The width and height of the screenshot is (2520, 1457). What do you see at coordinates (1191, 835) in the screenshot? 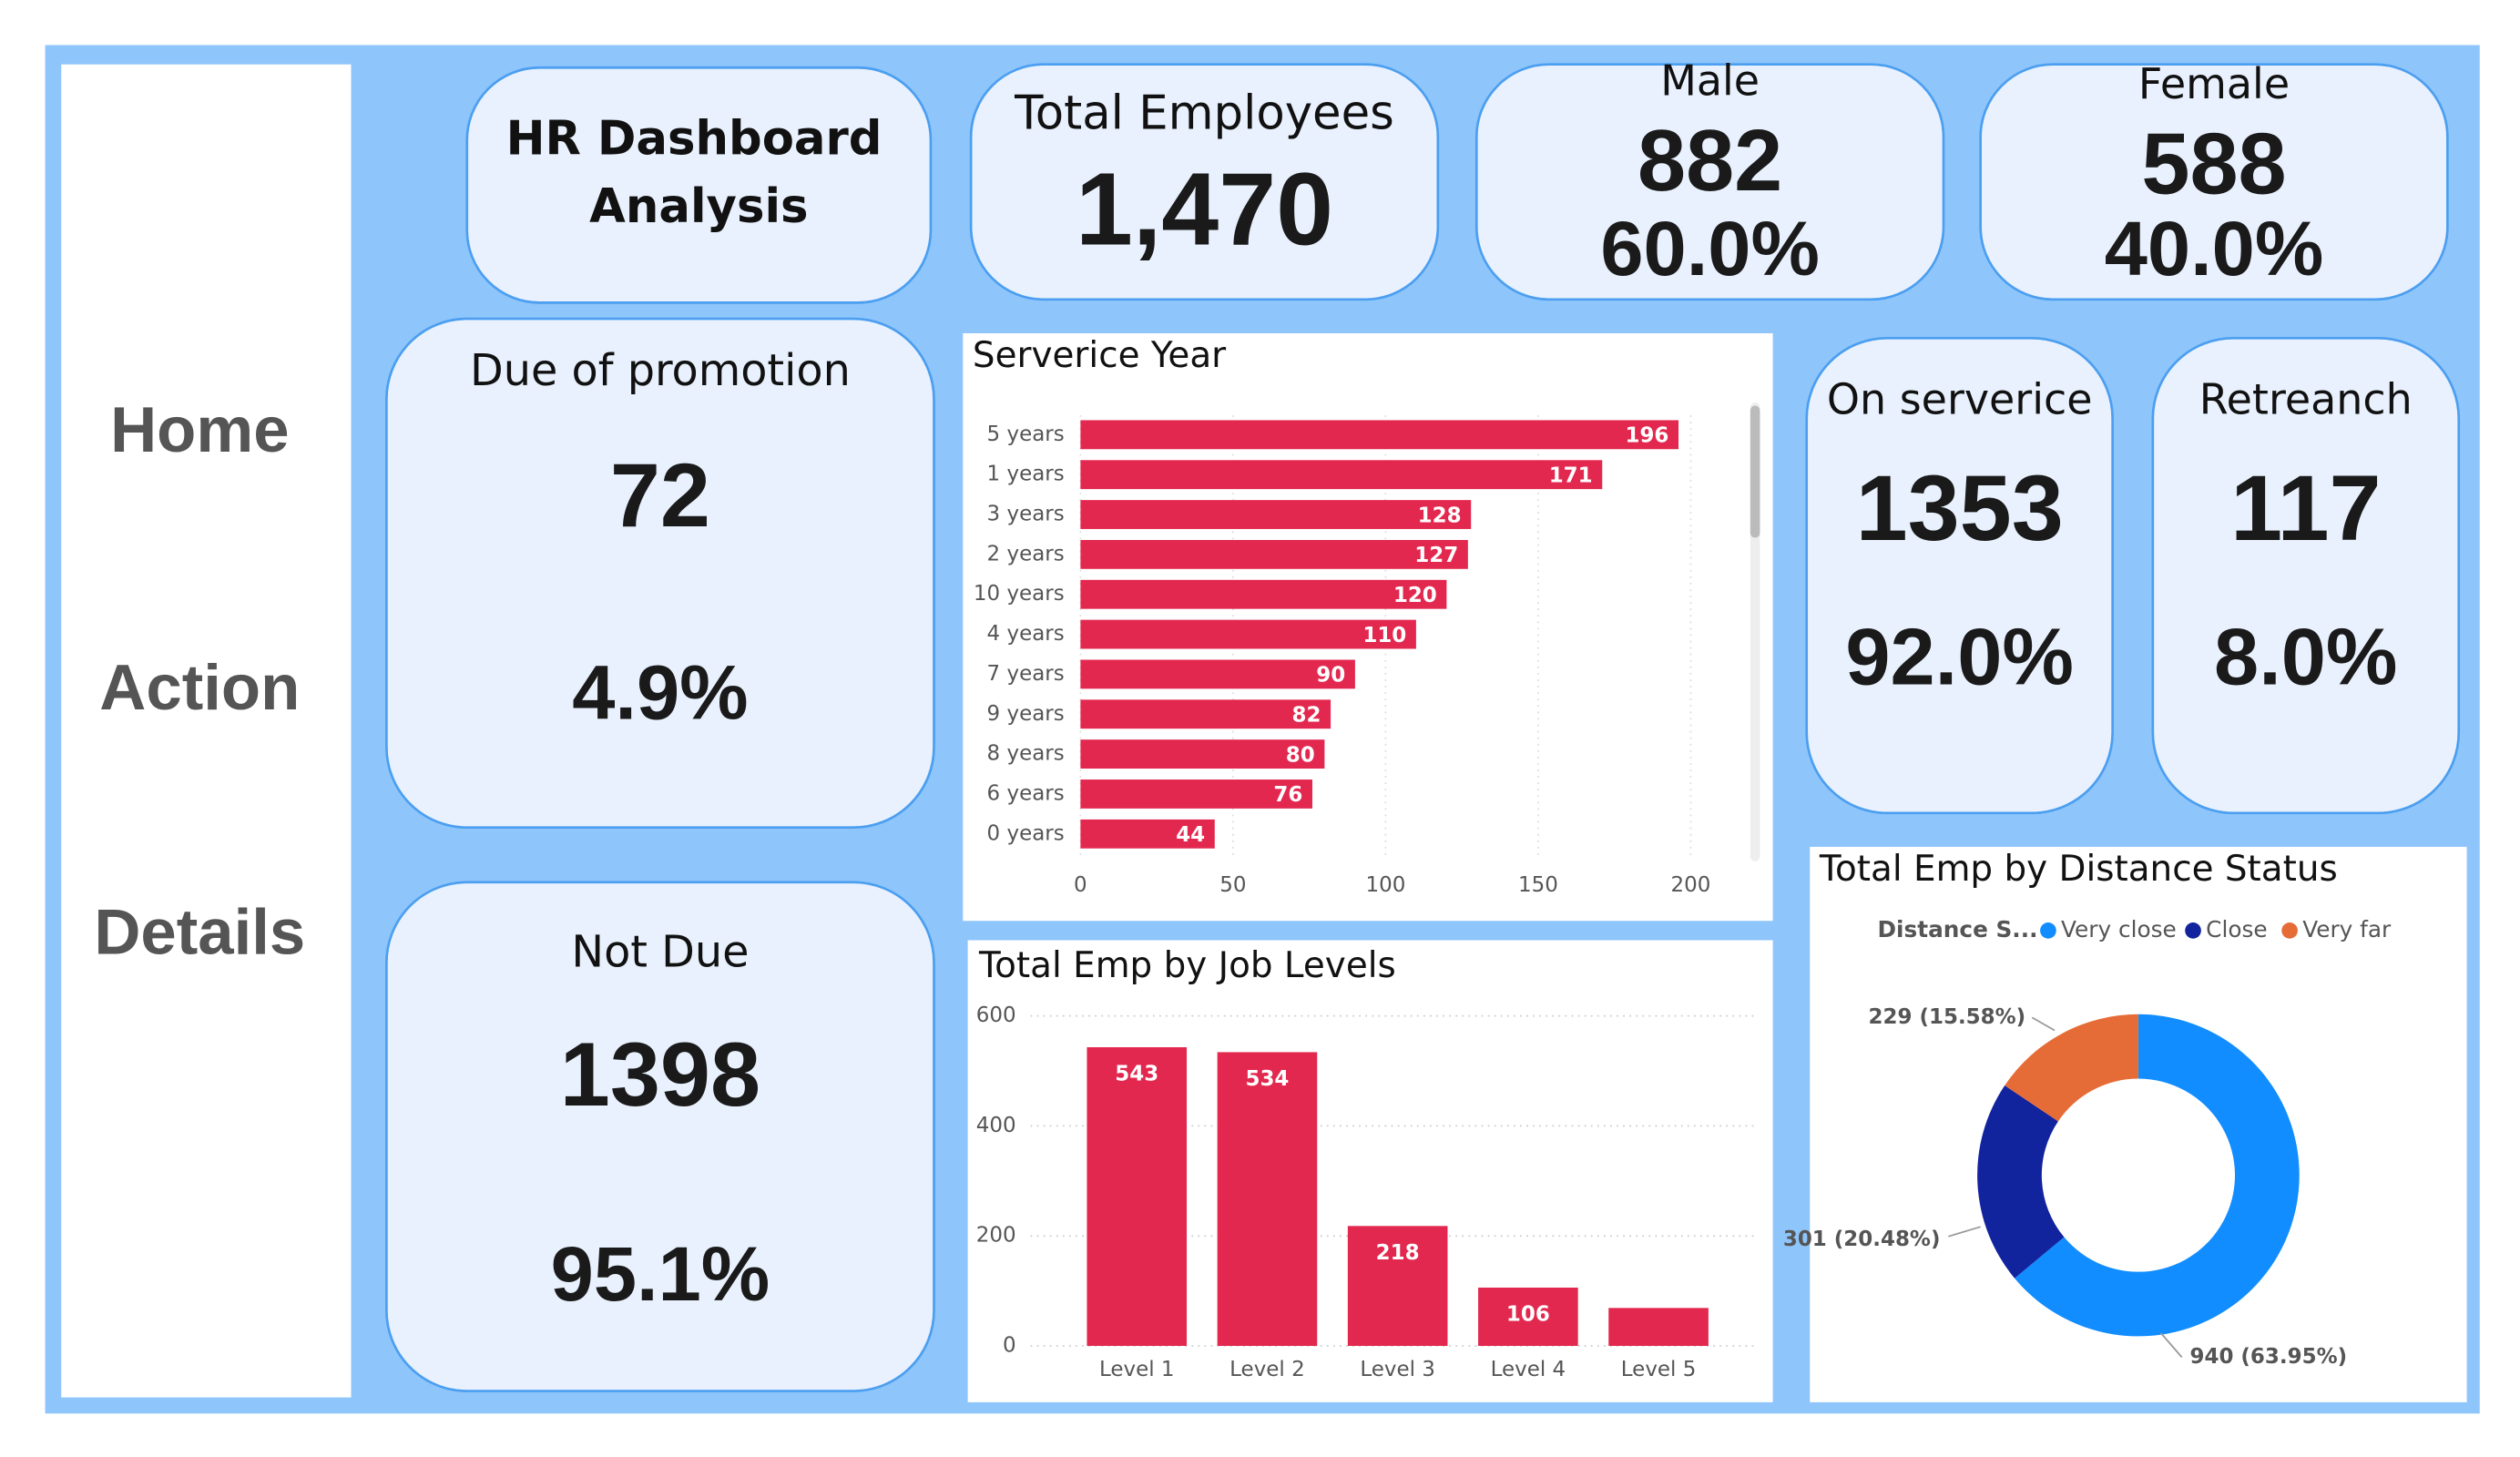
I see `data-label: 44` at bounding box center [1191, 835].